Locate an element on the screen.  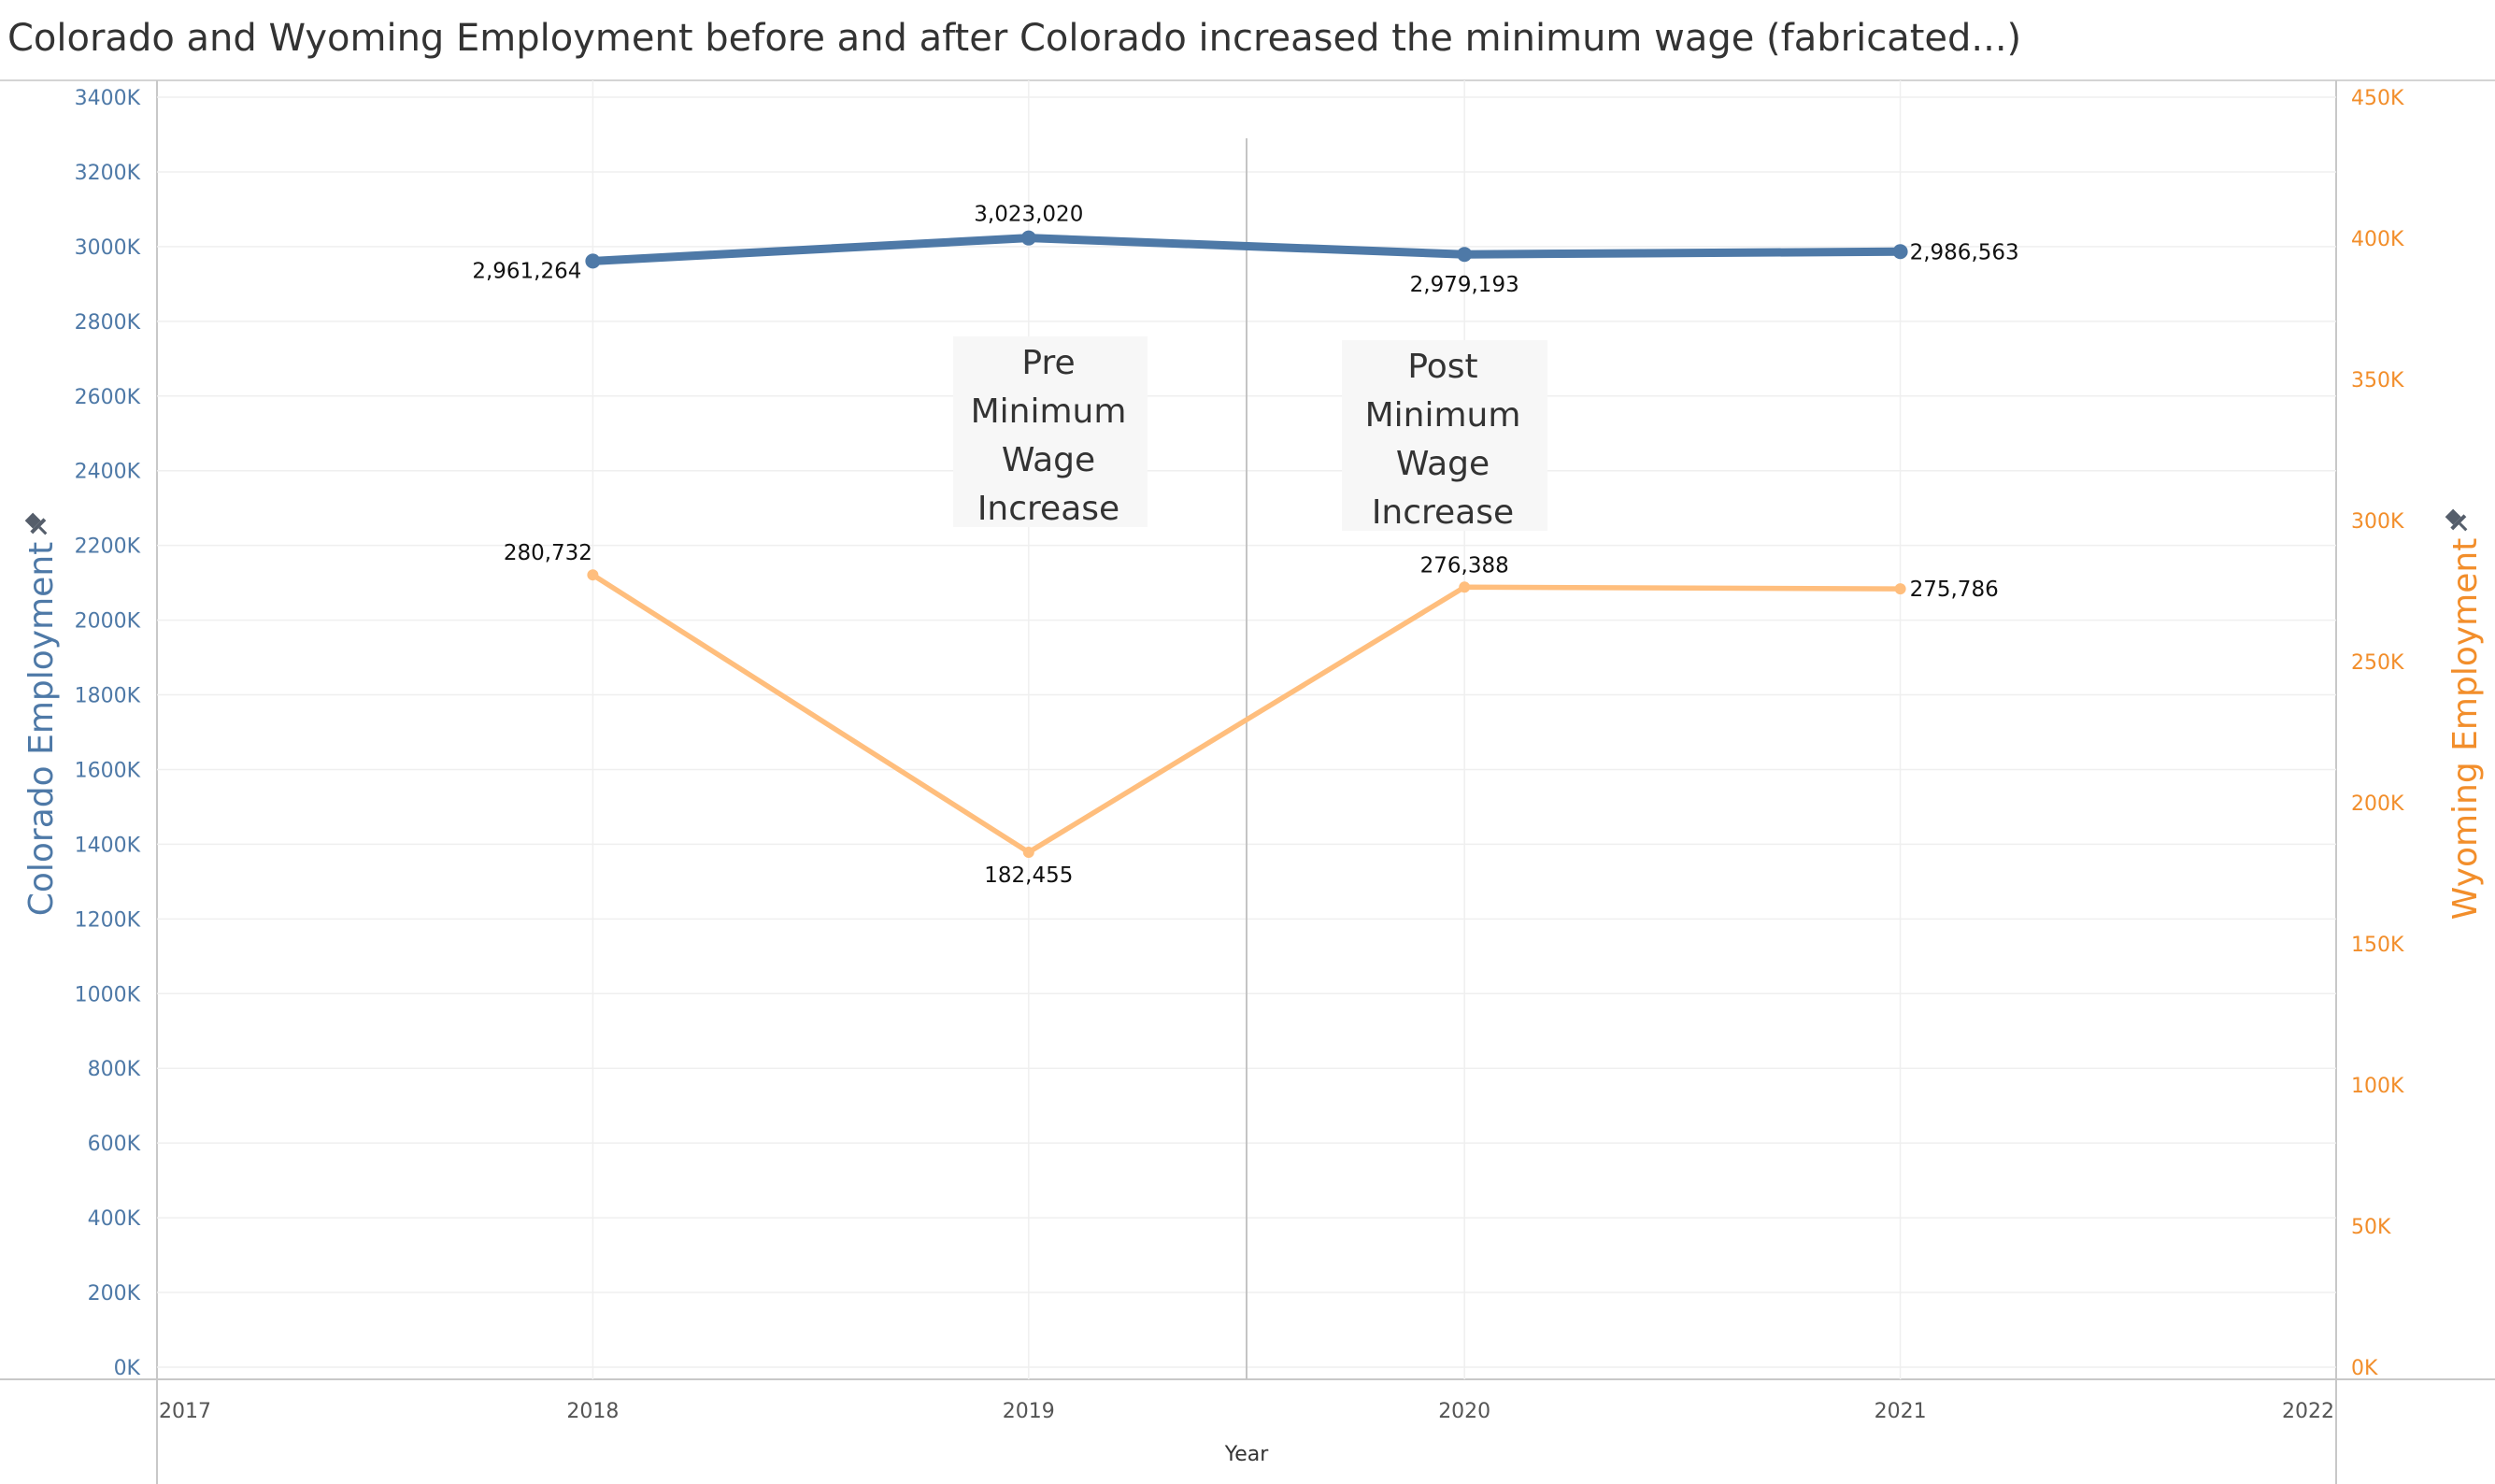
left-tick-label: 2000K is located at coordinates (108, 622).